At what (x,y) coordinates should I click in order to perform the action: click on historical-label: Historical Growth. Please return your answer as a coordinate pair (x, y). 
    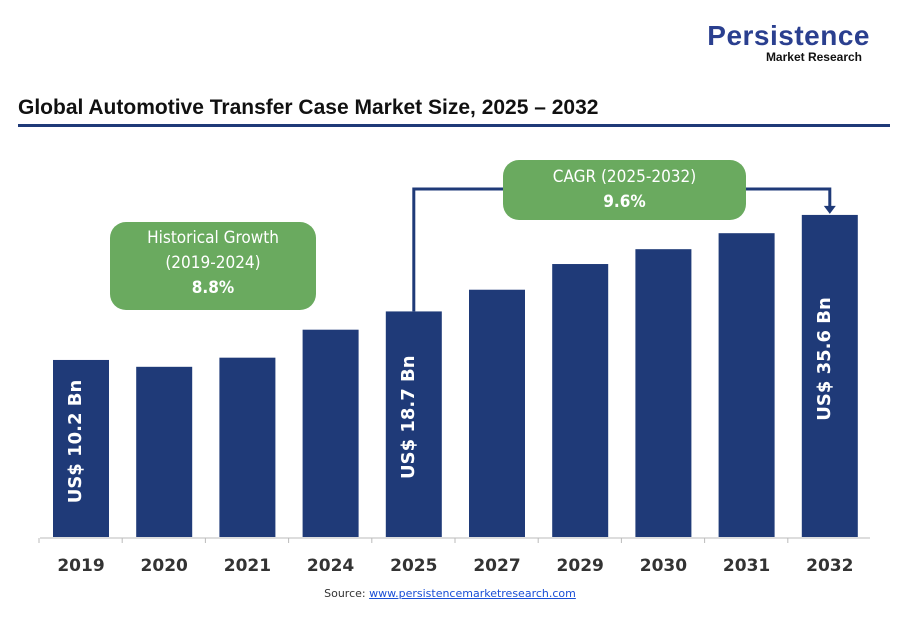
    Looking at the image, I should click on (213, 238).